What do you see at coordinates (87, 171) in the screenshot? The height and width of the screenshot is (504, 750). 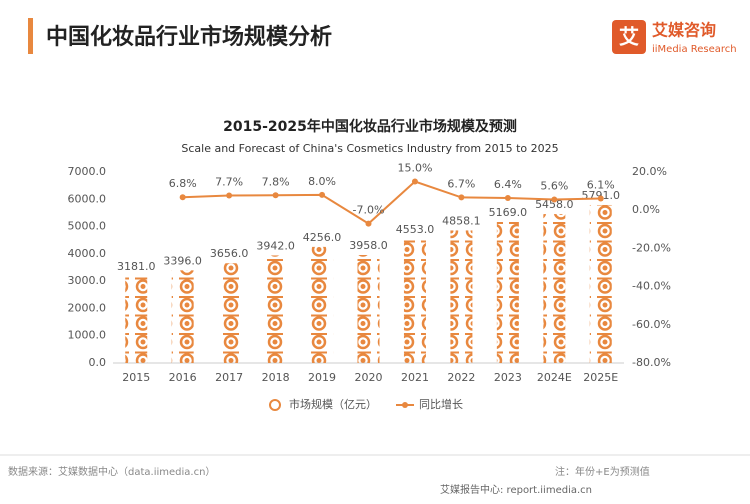 I see `y-tick-label: 7000.0` at bounding box center [87, 171].